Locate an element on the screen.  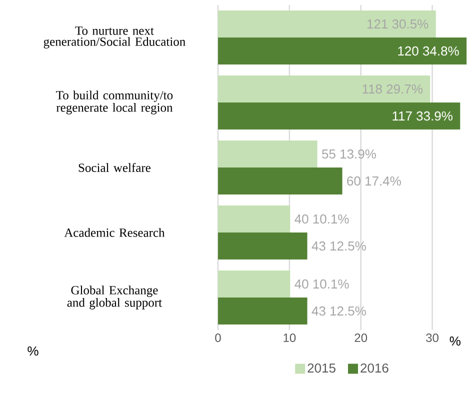
x-tick-label: 10 is located at coordinates (290, 338).